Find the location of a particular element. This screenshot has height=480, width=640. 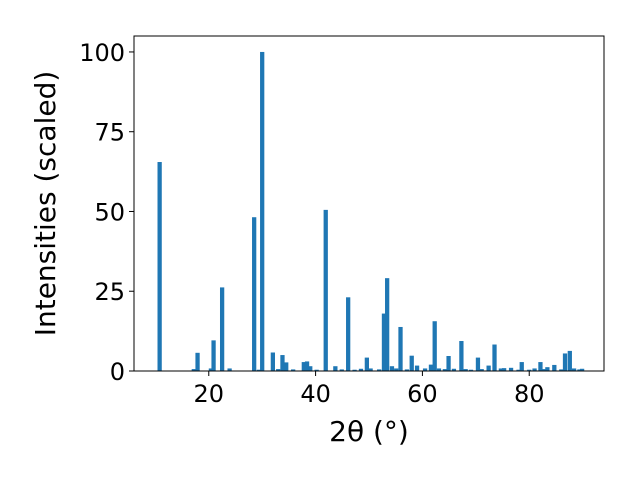

x-tick-label: 20 is located at coordinates (208, 394).